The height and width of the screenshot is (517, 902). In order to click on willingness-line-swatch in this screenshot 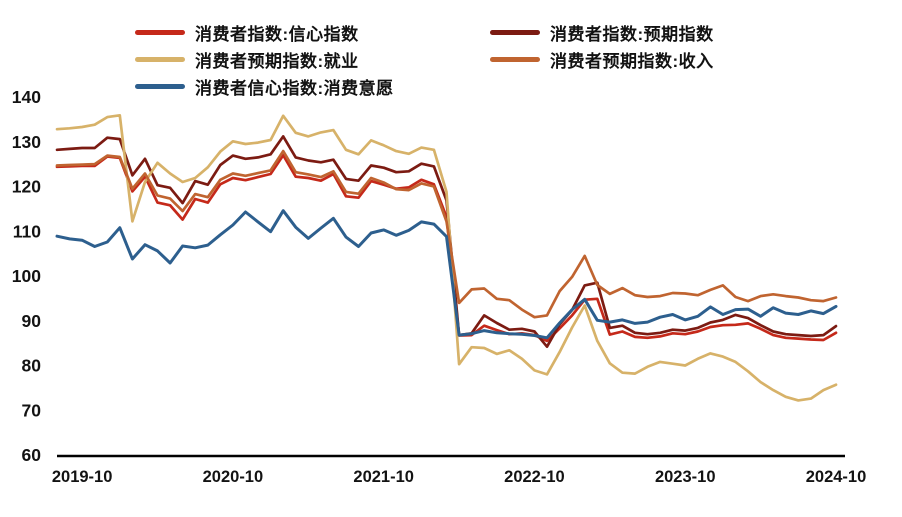, I will do `click(160, 86)`.